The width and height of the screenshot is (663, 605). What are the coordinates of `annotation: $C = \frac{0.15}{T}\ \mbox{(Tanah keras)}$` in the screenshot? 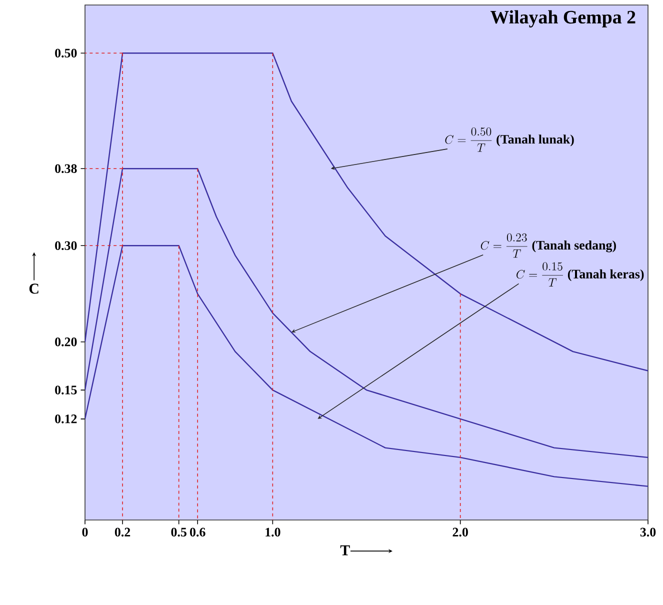 It's located at (580, 274).